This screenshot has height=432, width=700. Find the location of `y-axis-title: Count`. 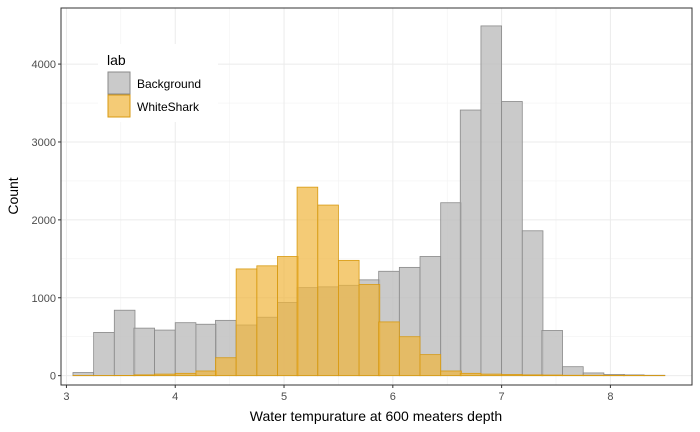

y-axis-title: Count is located at coordinates (13, 195).